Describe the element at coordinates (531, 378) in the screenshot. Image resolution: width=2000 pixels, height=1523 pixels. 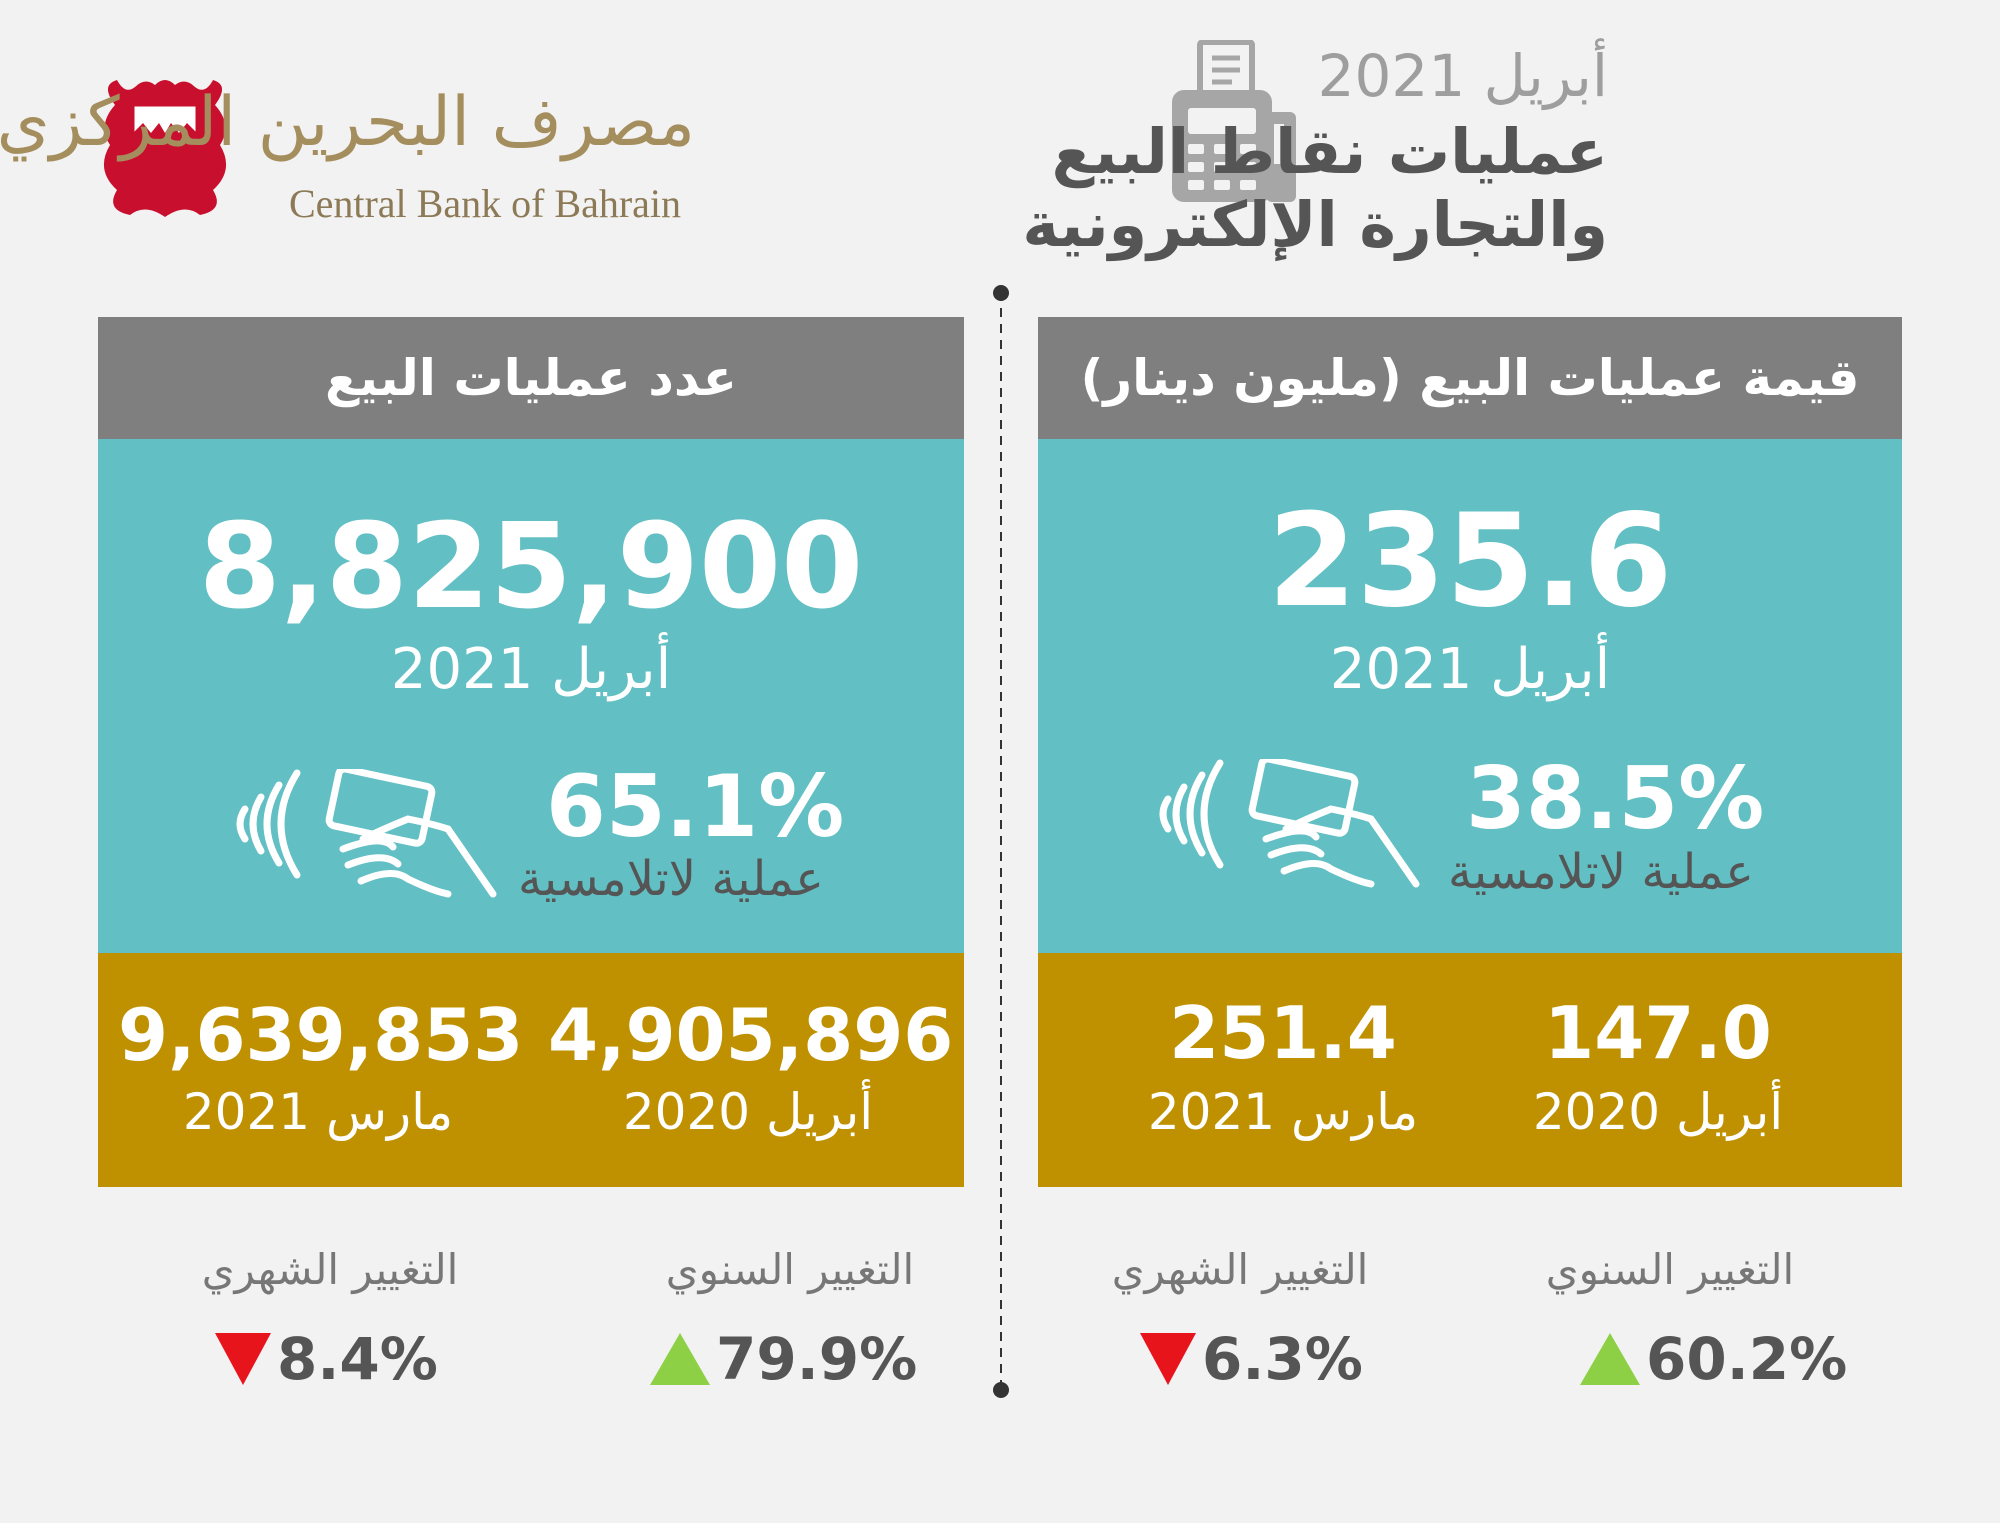
I see `panel-header: عدد عمليات البيع` at that location.